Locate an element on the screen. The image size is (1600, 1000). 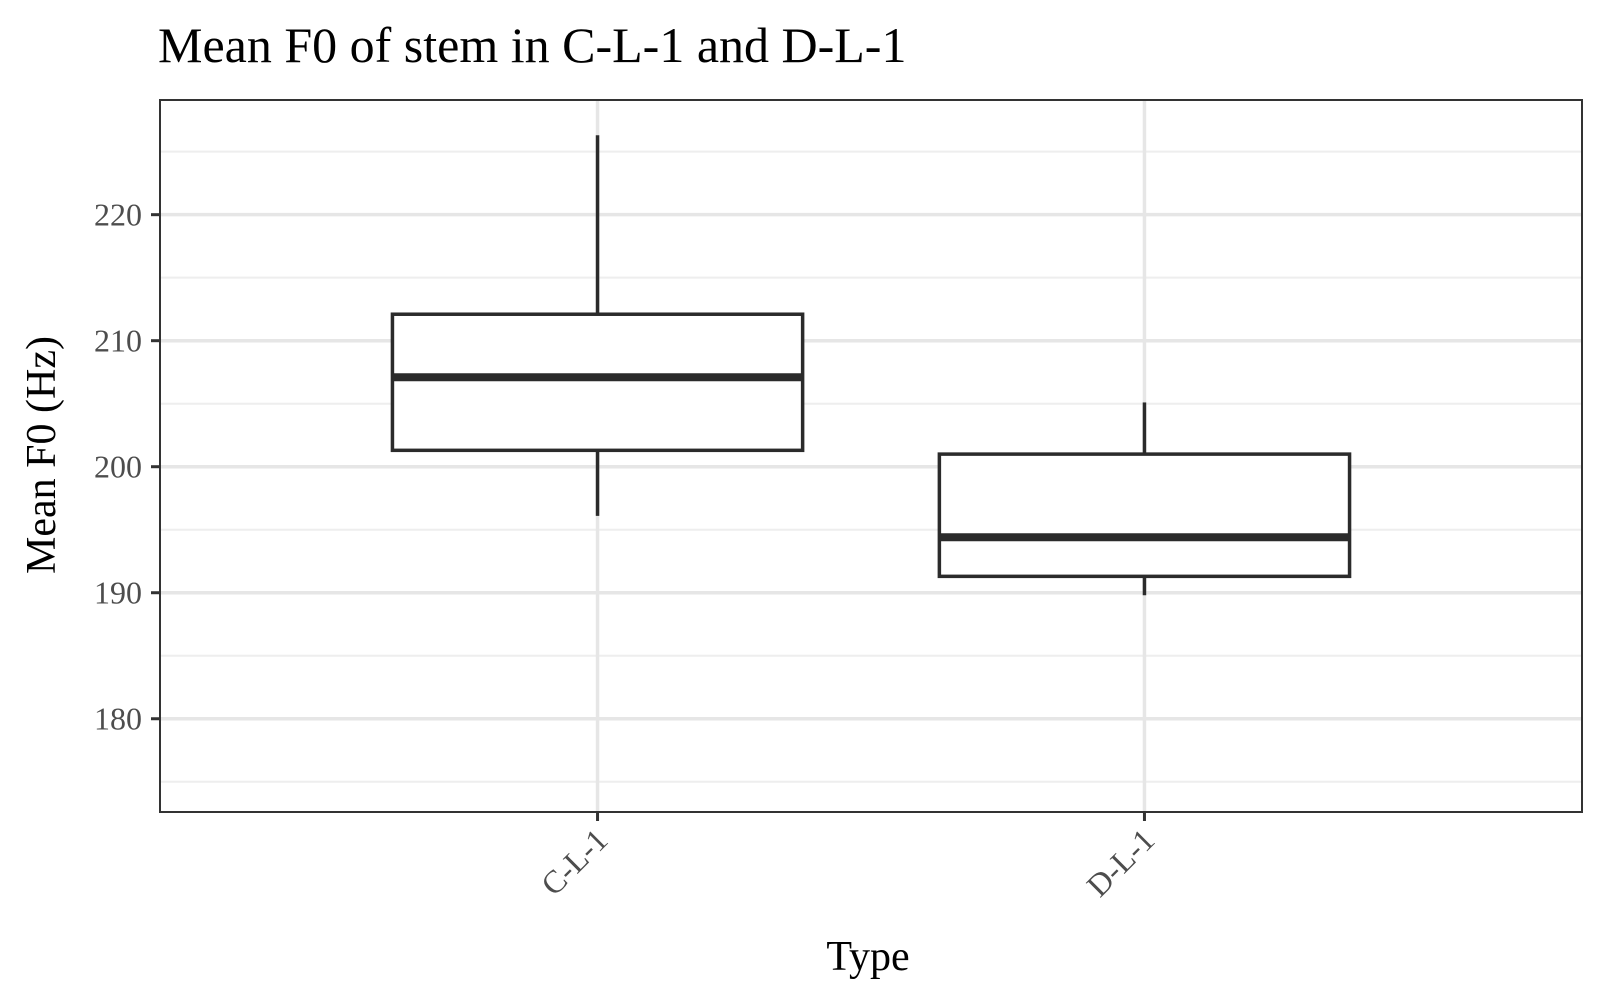
y-tick-label: 180 is located at coordinates (118, 719).